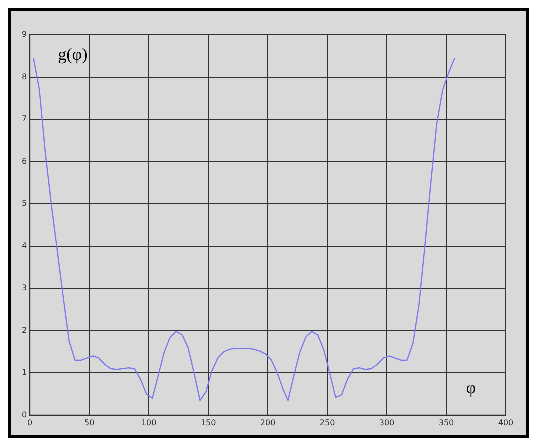 This screenshot has height=448, width=539. I want to click on y-tick-label: 3, so click(25, 288).